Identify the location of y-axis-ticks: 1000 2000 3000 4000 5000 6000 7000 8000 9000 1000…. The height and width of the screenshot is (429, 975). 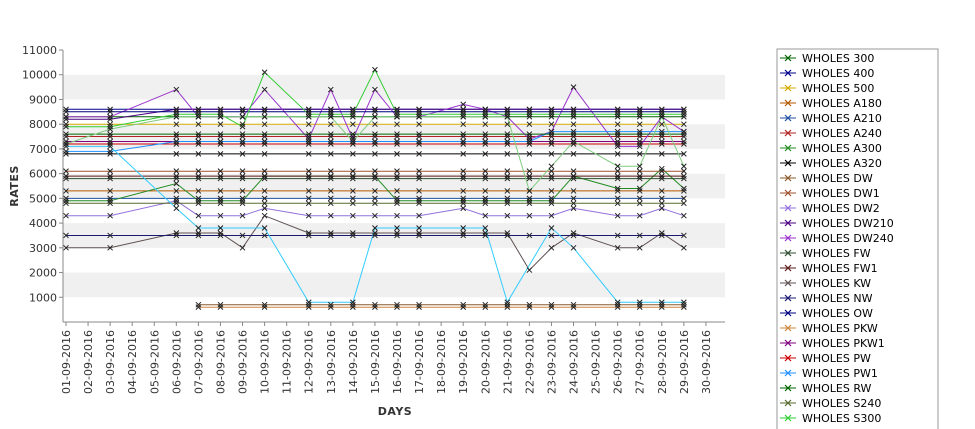
(42, 174).